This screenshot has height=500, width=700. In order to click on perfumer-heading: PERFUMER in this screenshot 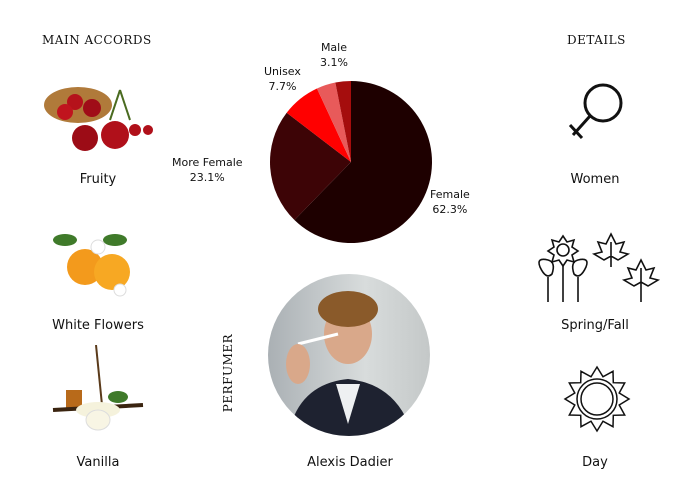, I will do `click(228, 373)`.